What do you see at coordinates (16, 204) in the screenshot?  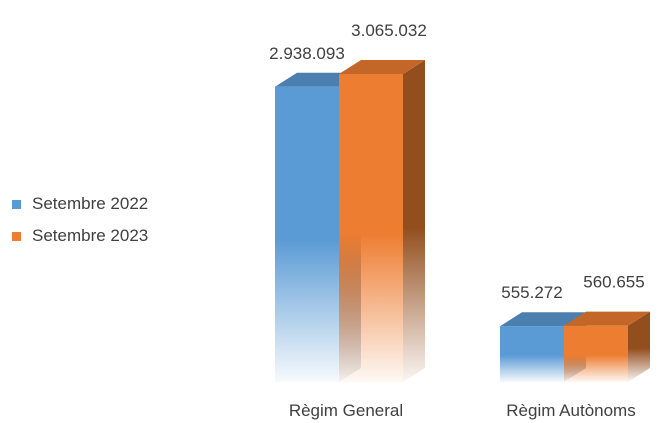 I see `legend-swatch-2022` at bounding box center [16, 204].